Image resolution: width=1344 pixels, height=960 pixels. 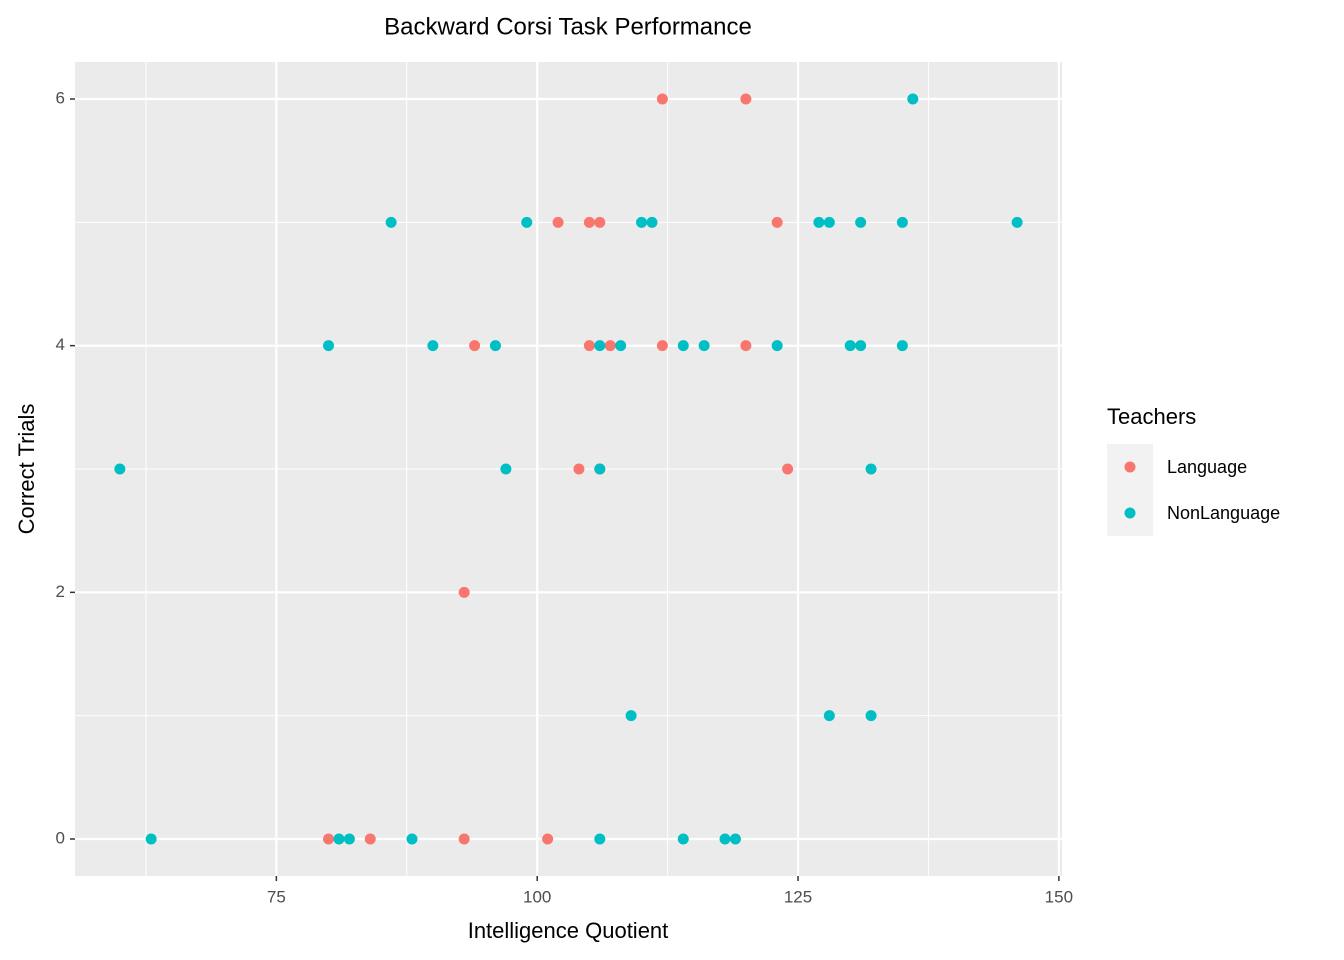 What do you see at coordinates (276, 896) in the screenshot?
I see `x-tick-label: 75` at bounding box center [276, 896].